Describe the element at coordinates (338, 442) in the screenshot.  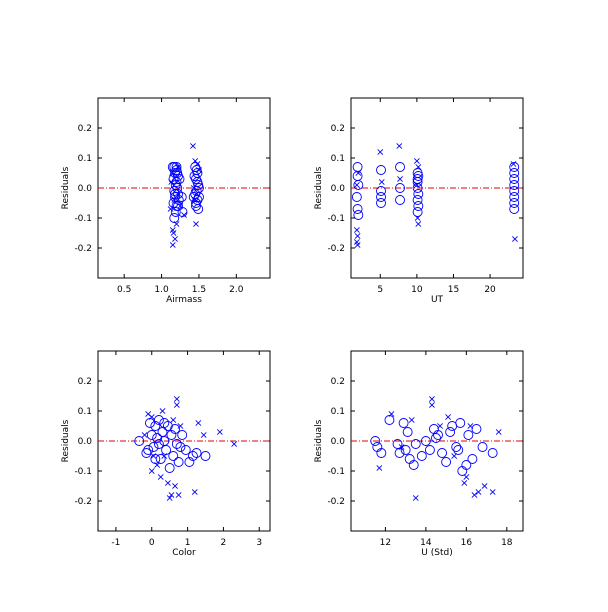
I see `chart-u-std-ytick-label: 0.0` at that location.